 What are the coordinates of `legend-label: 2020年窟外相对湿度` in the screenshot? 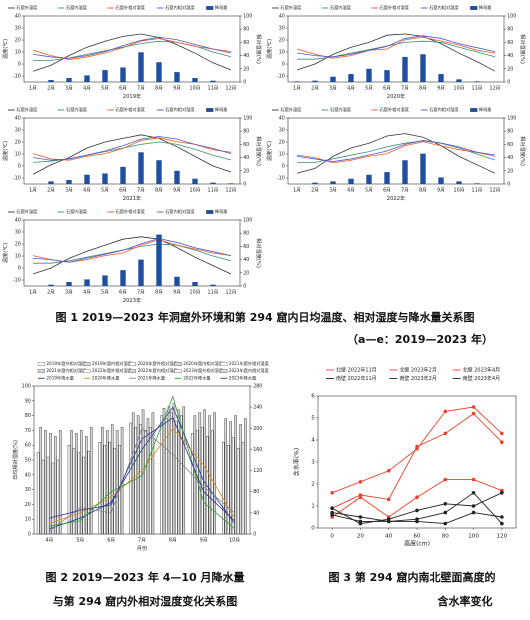 It's located at (158, 363).